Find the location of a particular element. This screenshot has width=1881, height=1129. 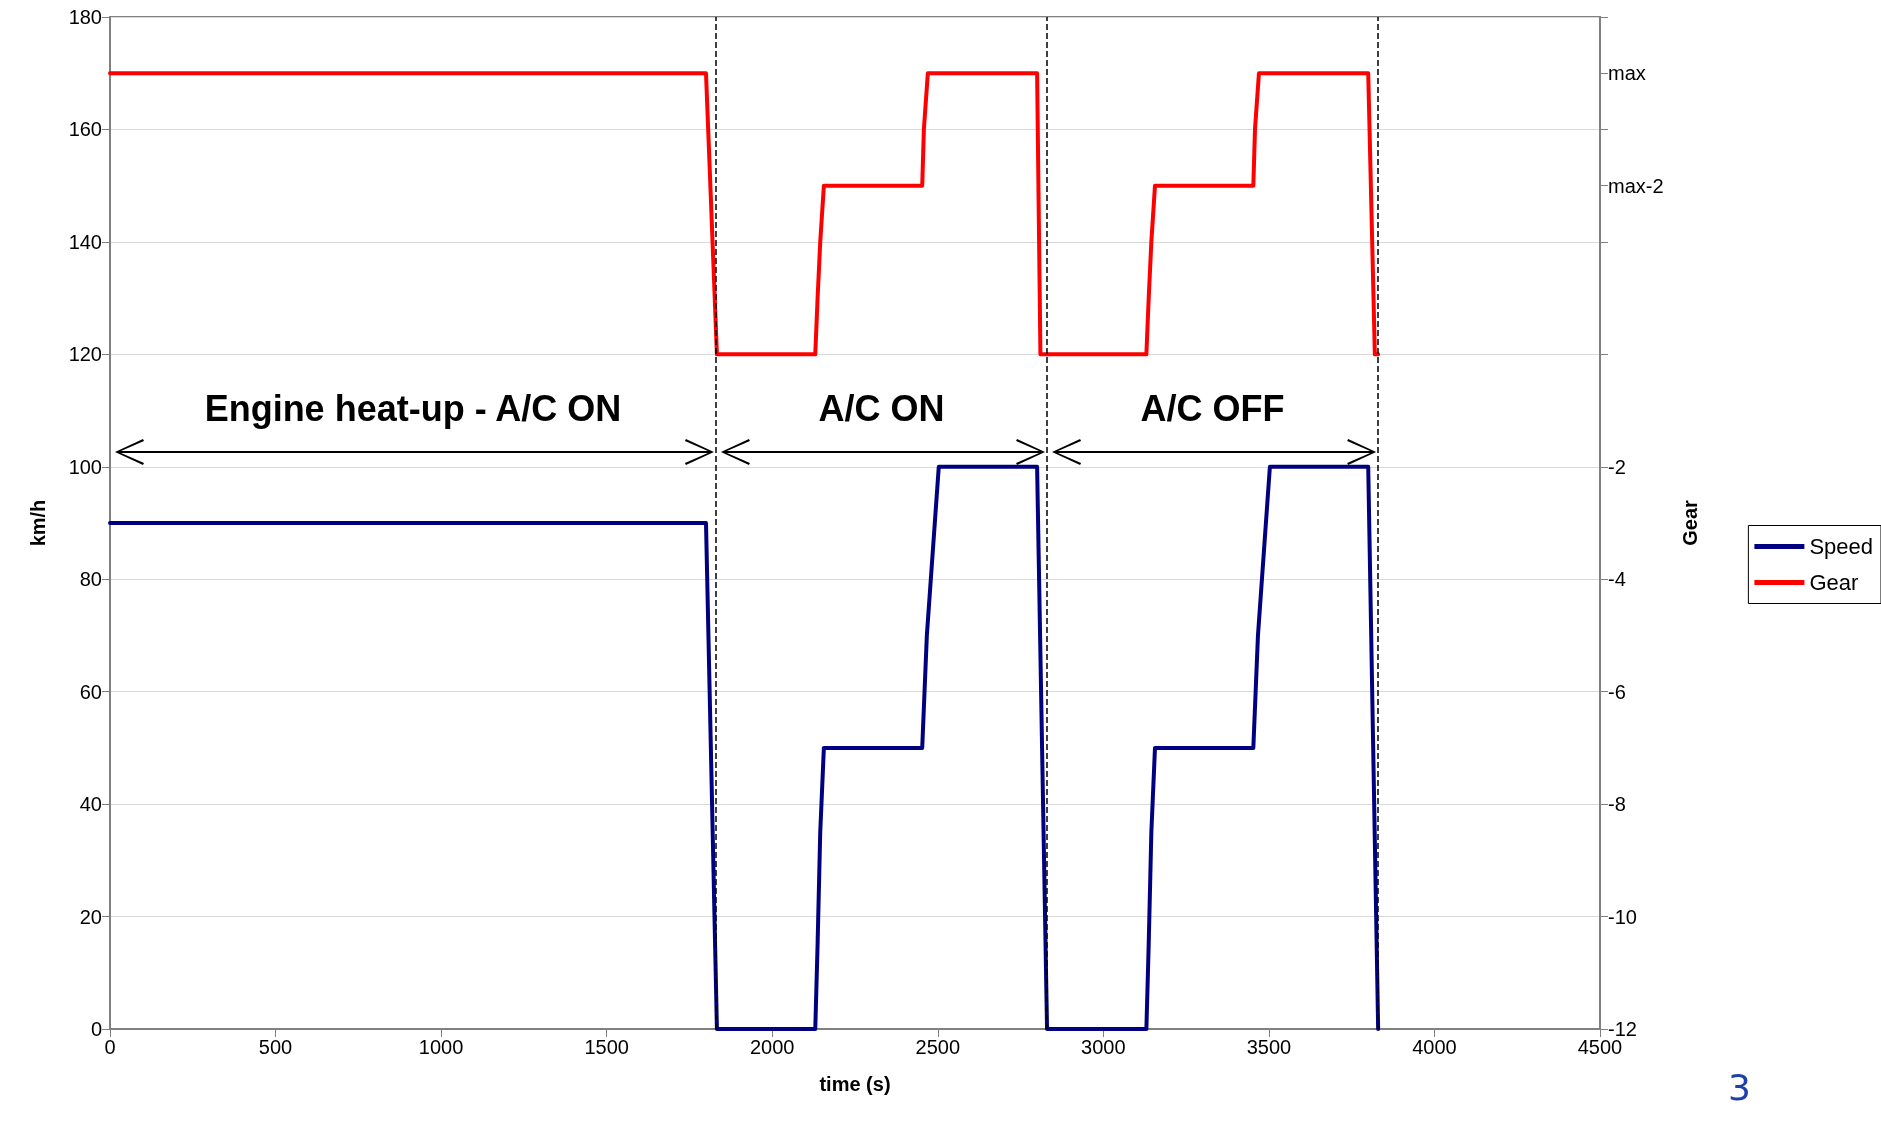

y2-tick-label: max is located at coordinates (1627, 73).